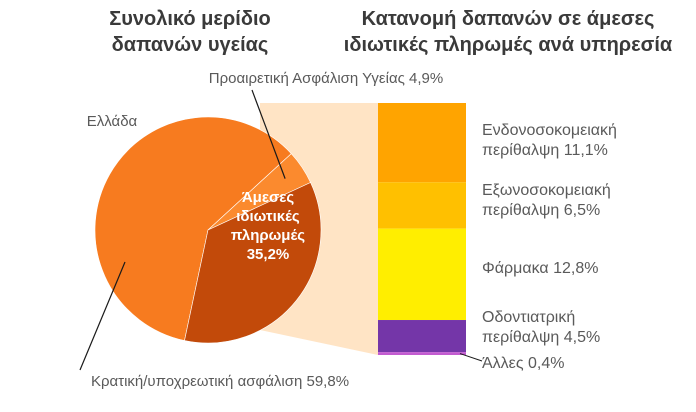 This screenshot has height=412, width=696. I want to click on bar-segment-dental, so click(422, 336).